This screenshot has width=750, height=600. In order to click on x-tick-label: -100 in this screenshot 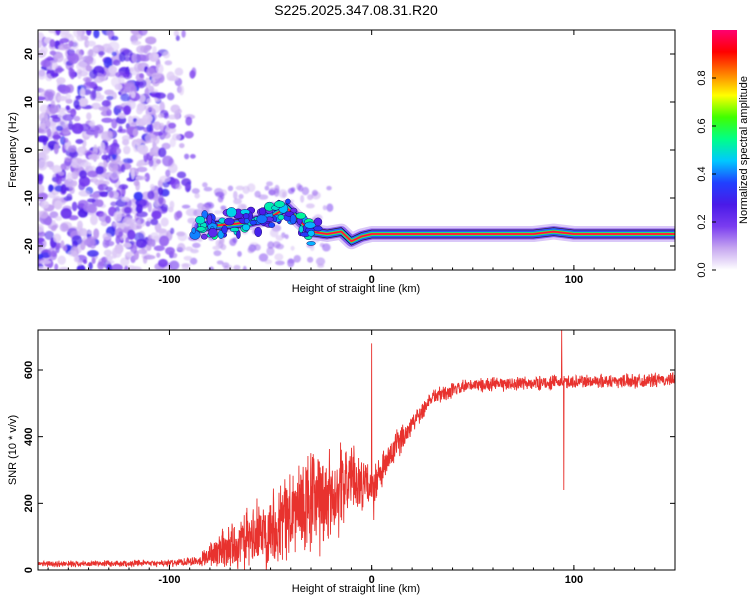, I will do `click(169, 280)`.